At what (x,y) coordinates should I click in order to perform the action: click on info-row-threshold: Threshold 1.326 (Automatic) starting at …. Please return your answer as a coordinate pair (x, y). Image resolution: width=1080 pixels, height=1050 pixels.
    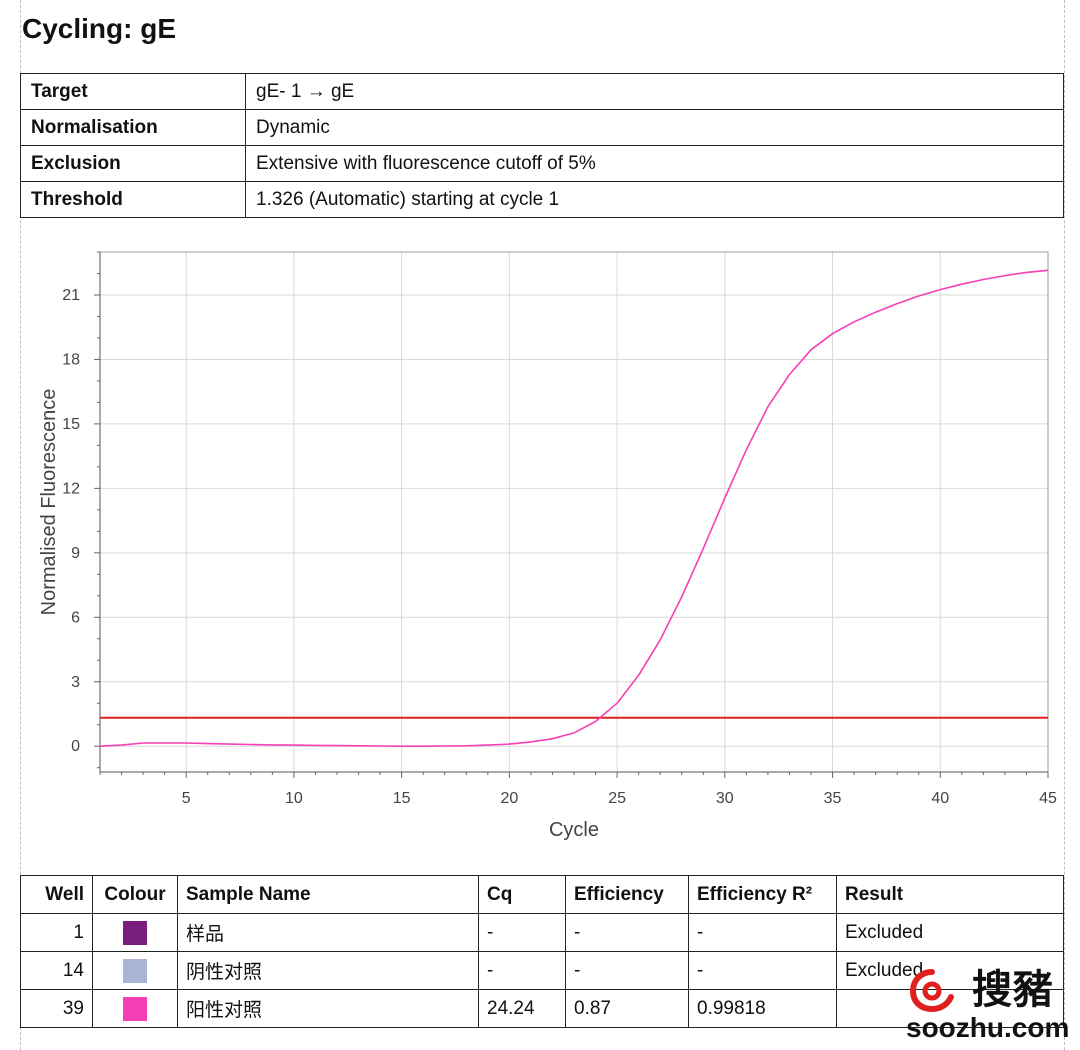
    Looking at the image, I should click on (542, 199).